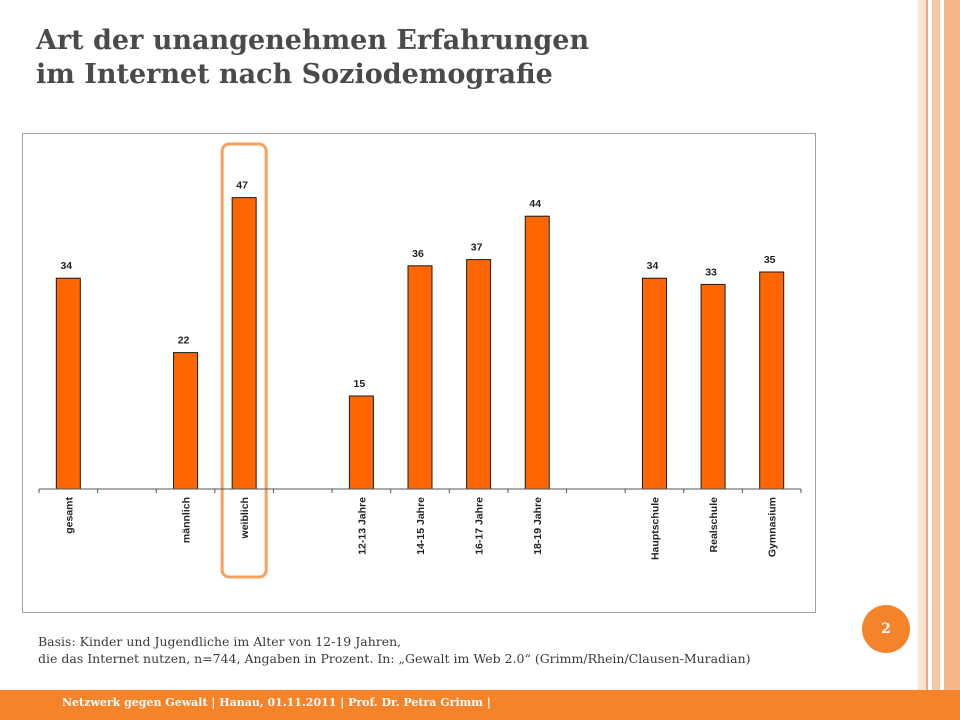  What do you see at coordinates (770, 260) in the screenshot?
I see `data-label: 35` at bounding box center [770, 260].